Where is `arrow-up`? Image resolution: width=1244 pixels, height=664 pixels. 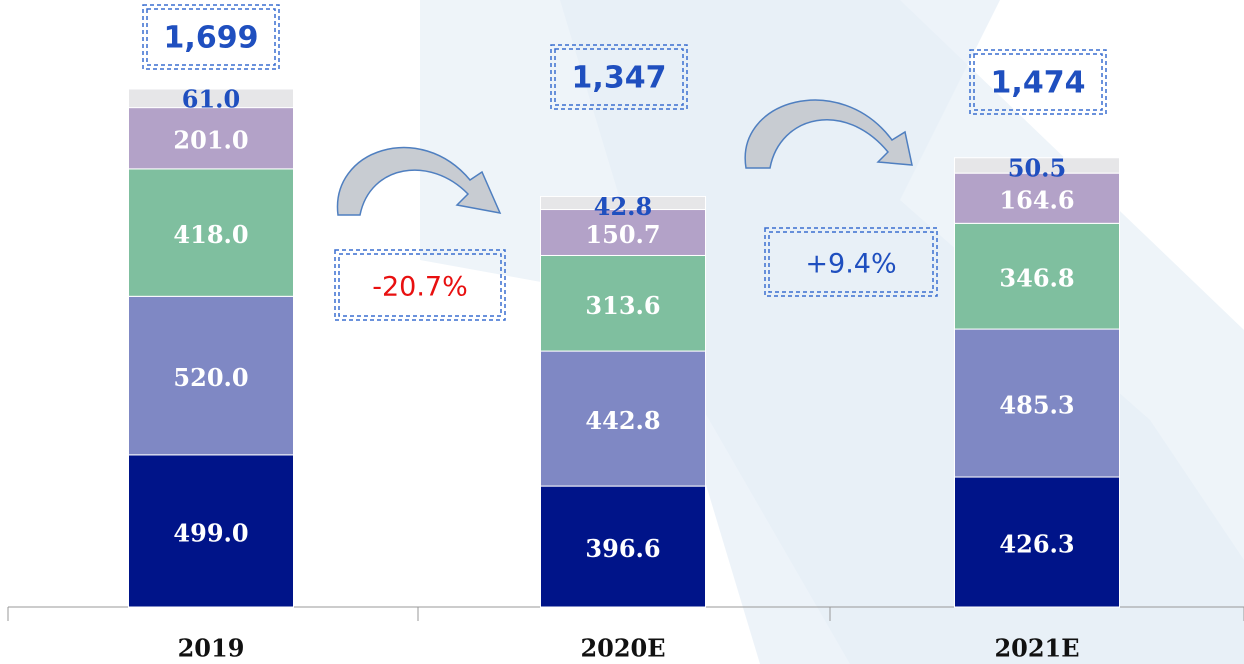
arrow-up is located at coordinates (828, 134).